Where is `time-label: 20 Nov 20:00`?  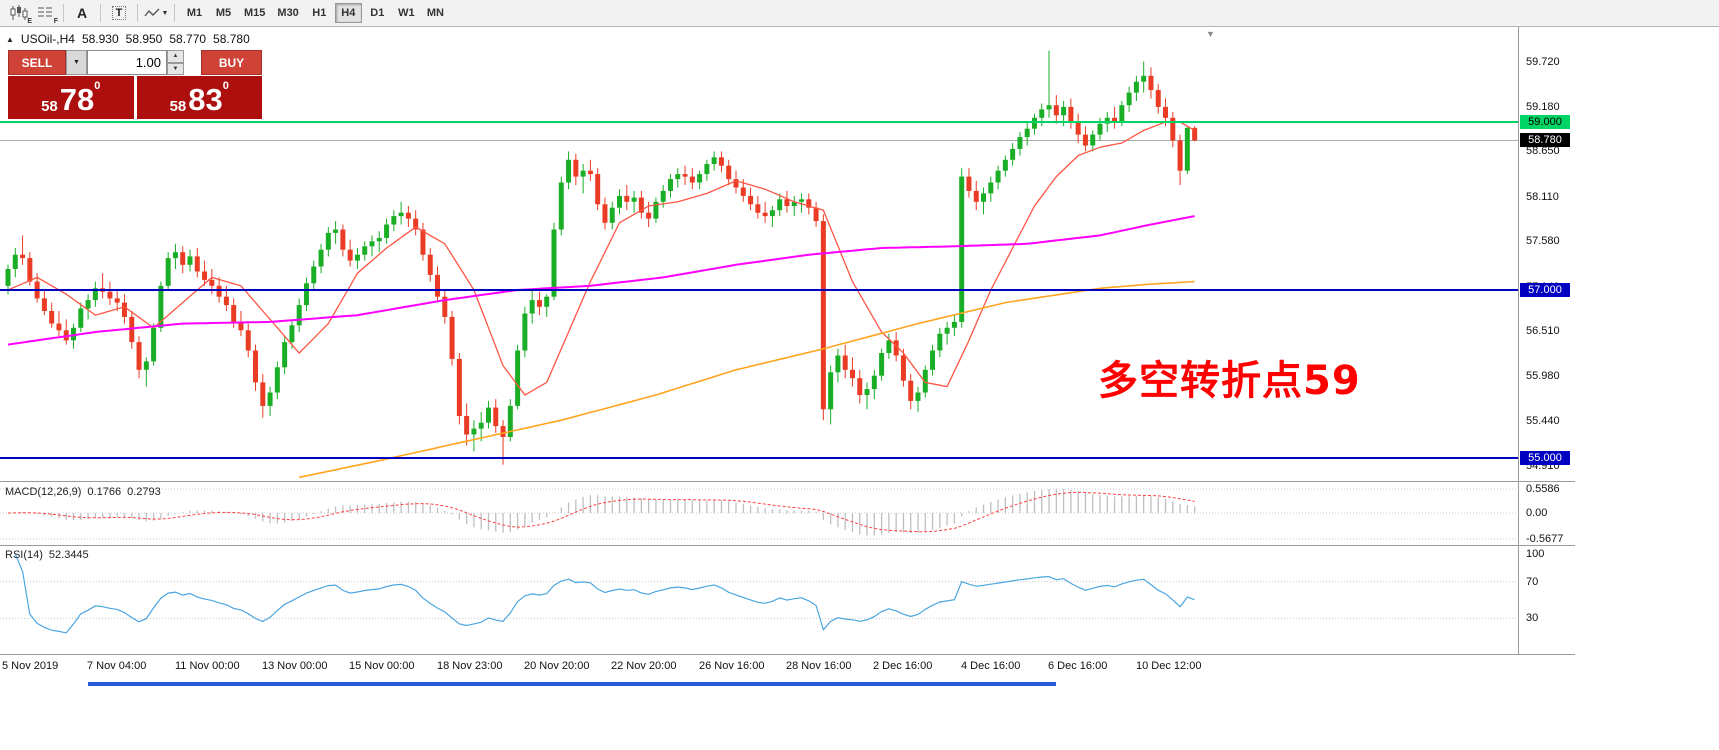
time-label: 20 Nov 20:00 is located at coordinates (557, 666).